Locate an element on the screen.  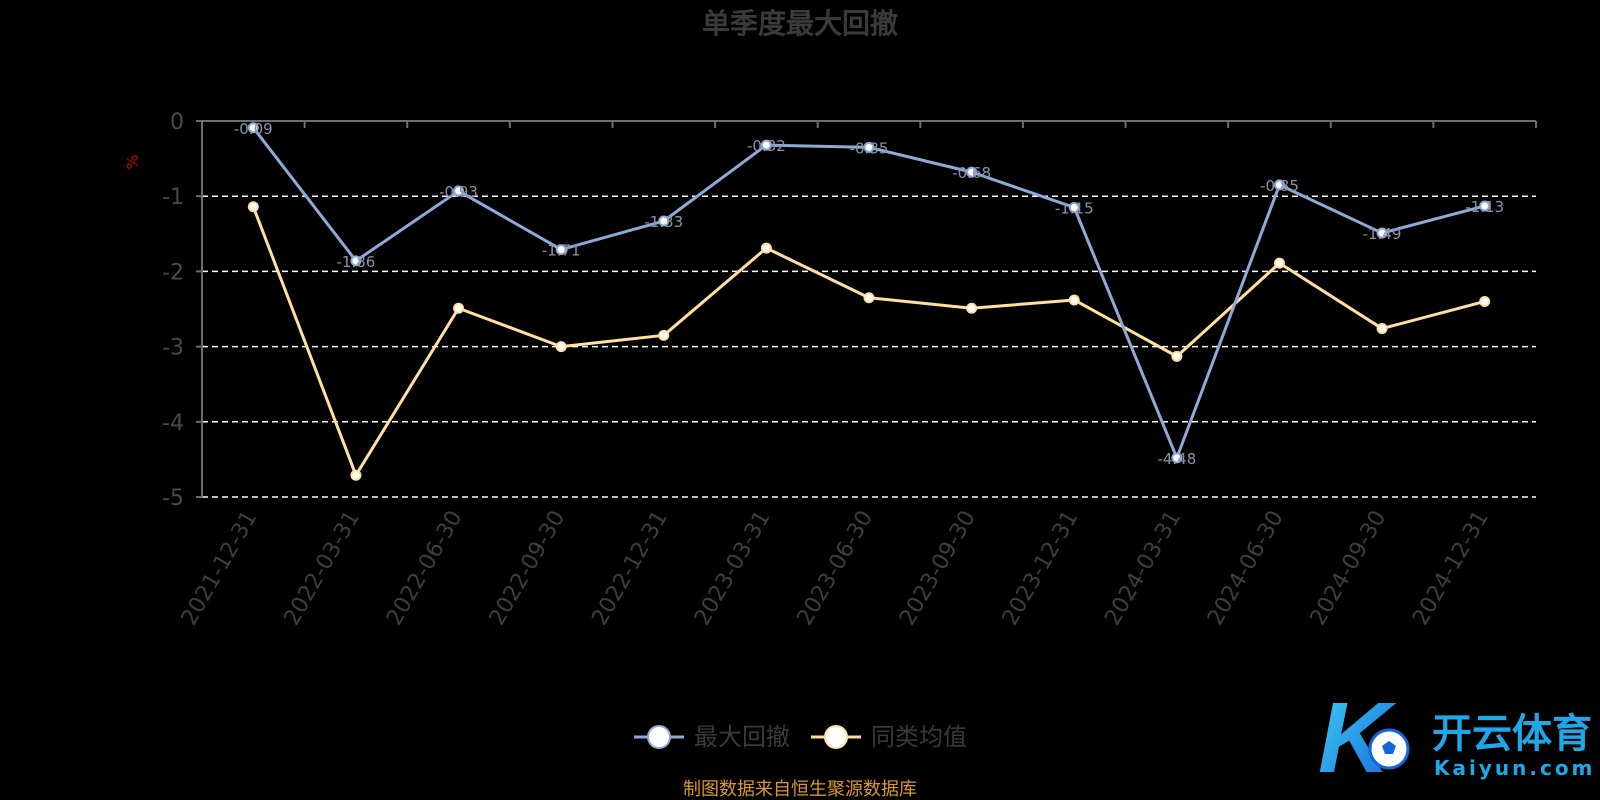
data-label: -0.85 is located at coordinates (1279, 186).